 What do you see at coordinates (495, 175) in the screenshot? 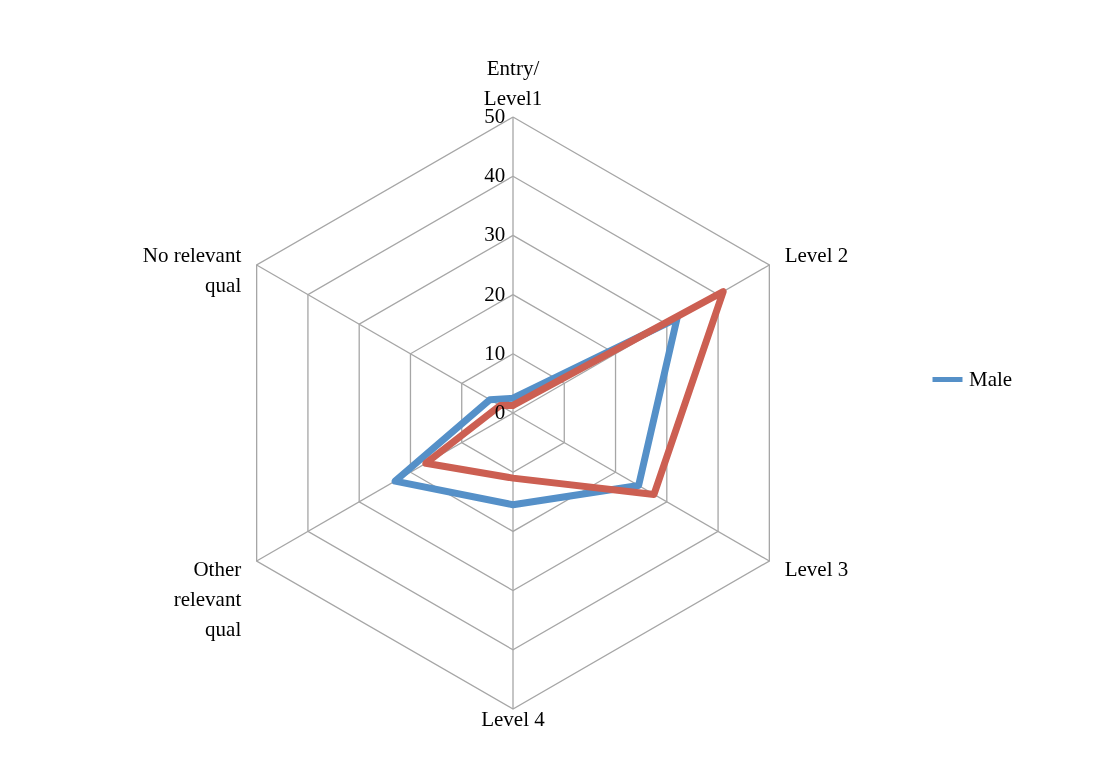
I see `y-tick-label: 40` at bounding box center [495, 175].